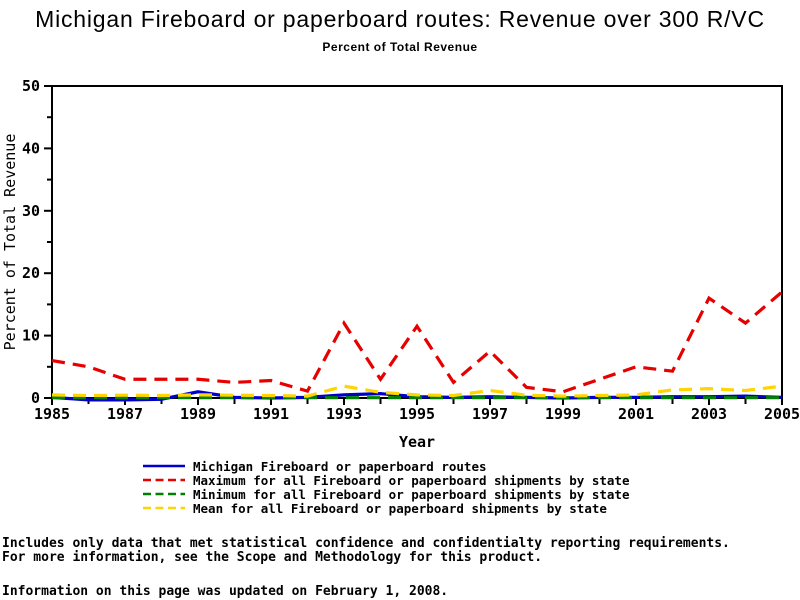 The height and width of the screenshot is (600, 800). What do you see at coordinates (417, 414) in the screenshot?
I see `x-tick-label: 1995` at bounding box center [417, 414].